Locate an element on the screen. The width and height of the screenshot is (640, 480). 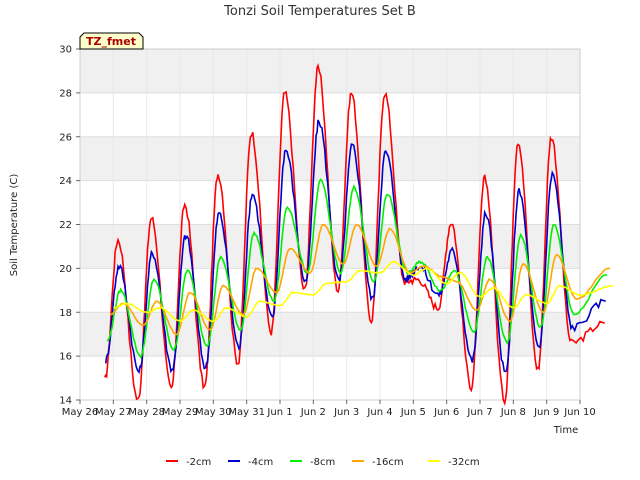
legend-label: -32cm is located at coordinates (464, 462).